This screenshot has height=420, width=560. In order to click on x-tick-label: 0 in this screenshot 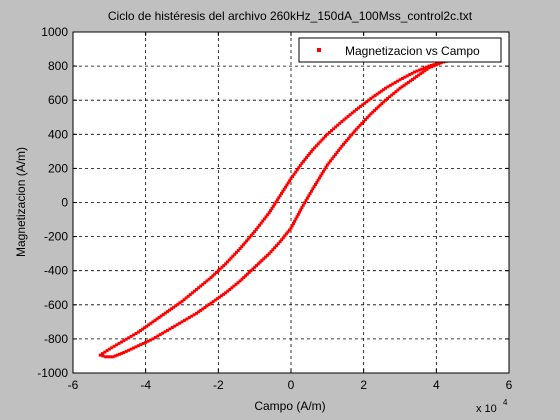, I will do `click(291, 385)`.